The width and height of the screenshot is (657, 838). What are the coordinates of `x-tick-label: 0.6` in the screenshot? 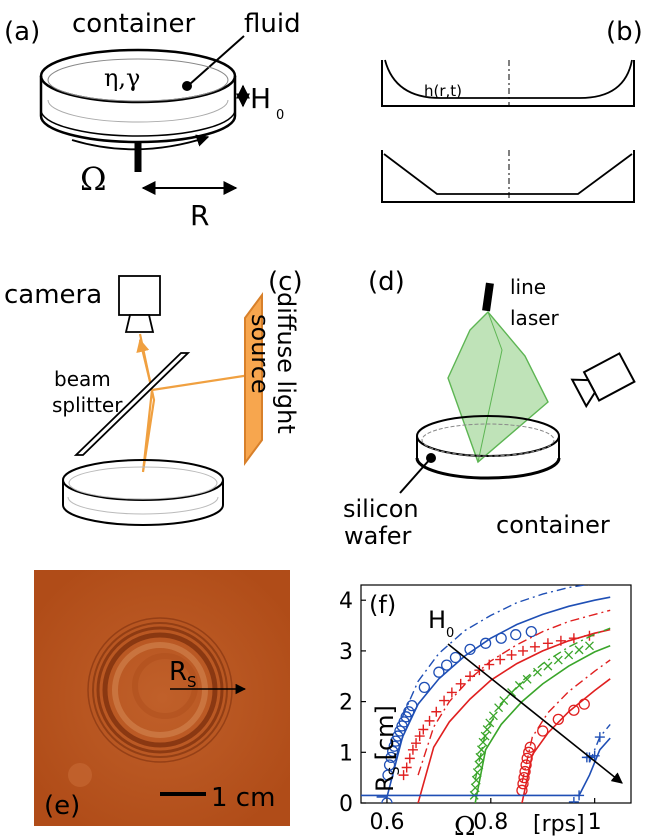 It's located at (386, 822).